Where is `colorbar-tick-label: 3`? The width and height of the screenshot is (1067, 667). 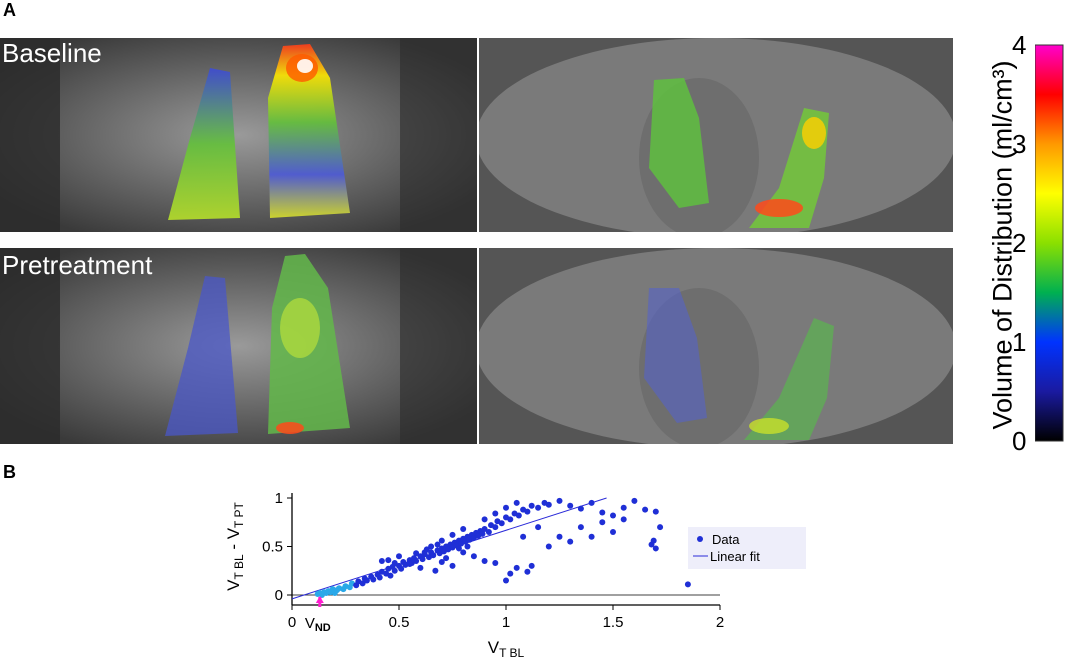
colorbar-tick-label: 3 is located at coordinates (1019, 144).